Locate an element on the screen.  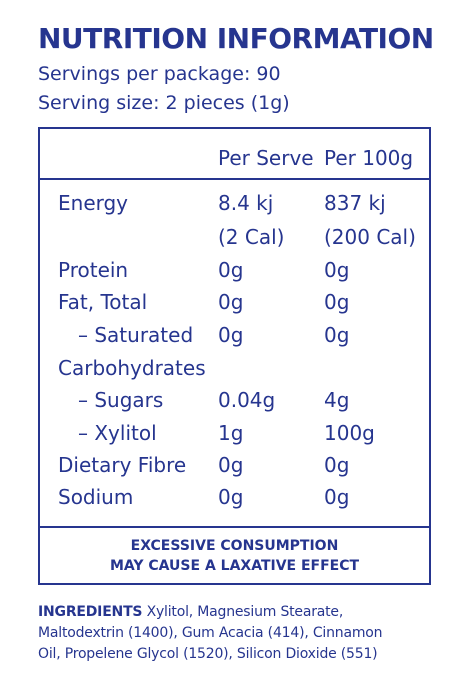
warning-line-2: MAY CAUSE A LAXATIVE EFFECT is located at coordinates (234, 566).